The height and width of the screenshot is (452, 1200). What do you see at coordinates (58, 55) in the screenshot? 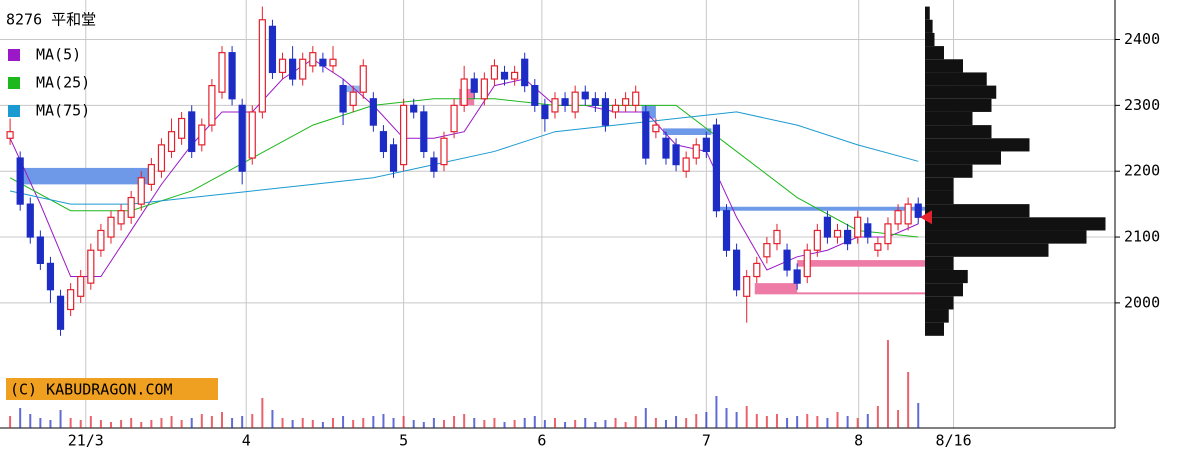
I see `legend-label: MA(5)` at bounding box center [58, 55].